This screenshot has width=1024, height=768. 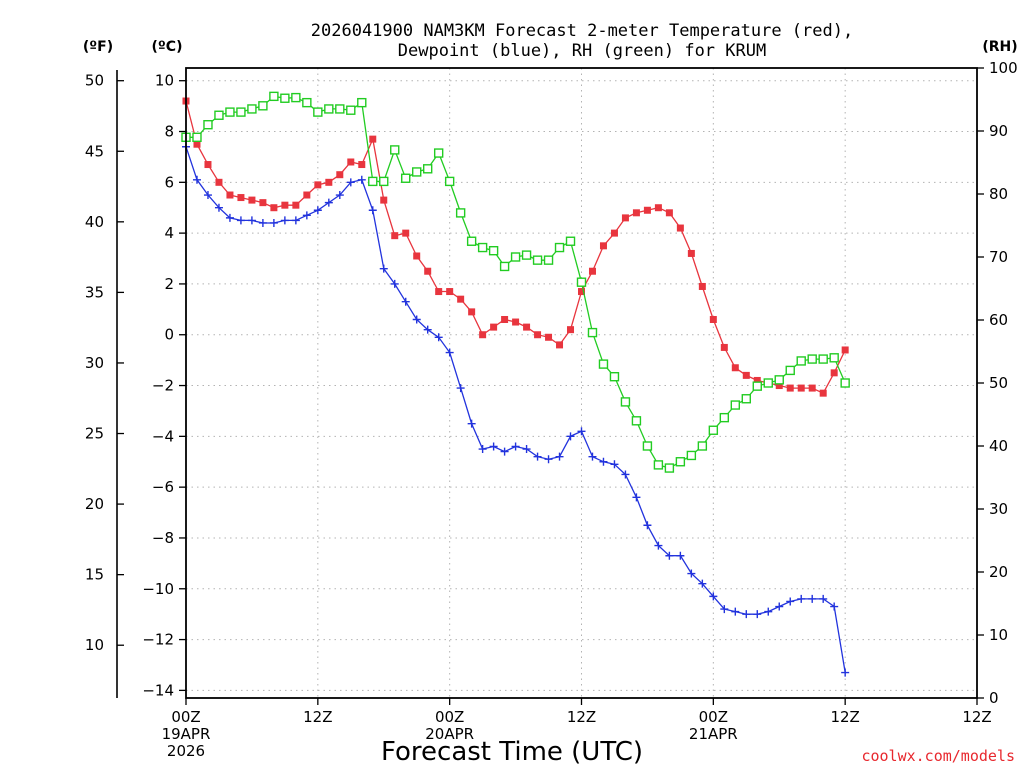 I want to click on rh-tick-label: 100, so click(x=1003, y=68).